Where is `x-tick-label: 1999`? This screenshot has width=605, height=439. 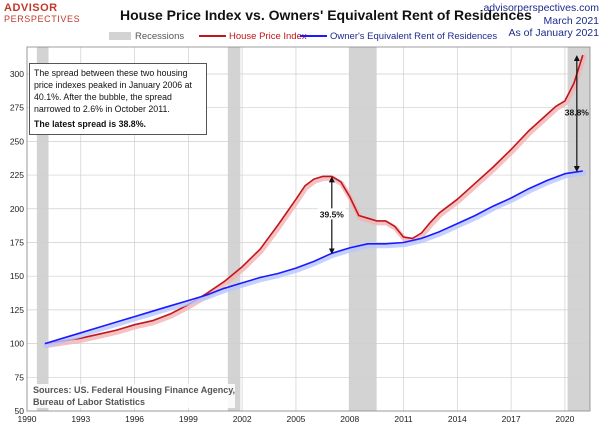
x-tick-label: 1999 is located at coordinates (188, 419).